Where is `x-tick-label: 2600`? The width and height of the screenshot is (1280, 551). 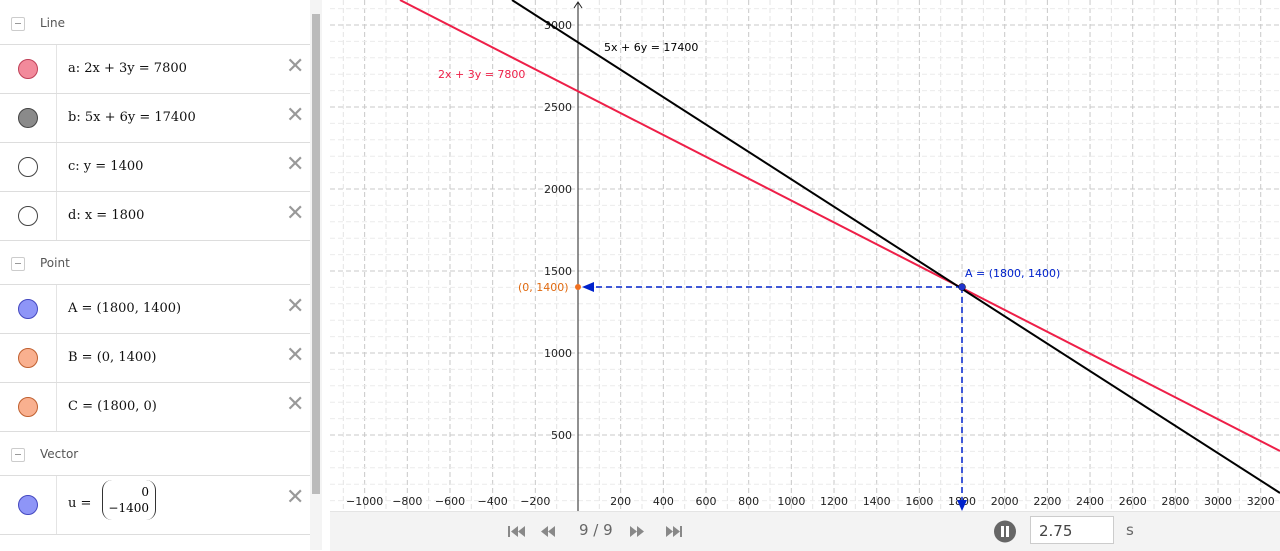 x-tick-label: 2600 is located at coordinates (1133, 501).